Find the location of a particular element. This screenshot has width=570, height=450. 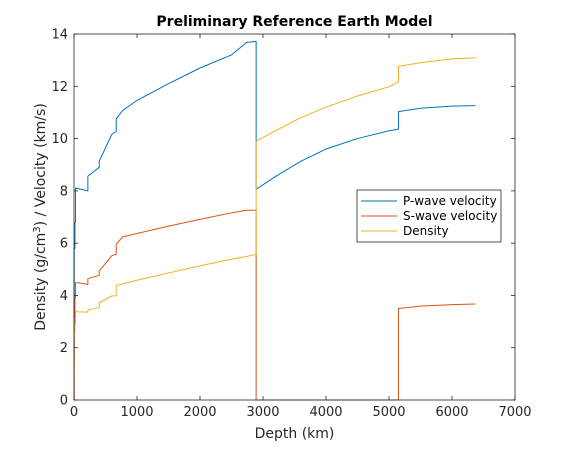

y-tick-label: 10 is located at coordinates (59, 139).